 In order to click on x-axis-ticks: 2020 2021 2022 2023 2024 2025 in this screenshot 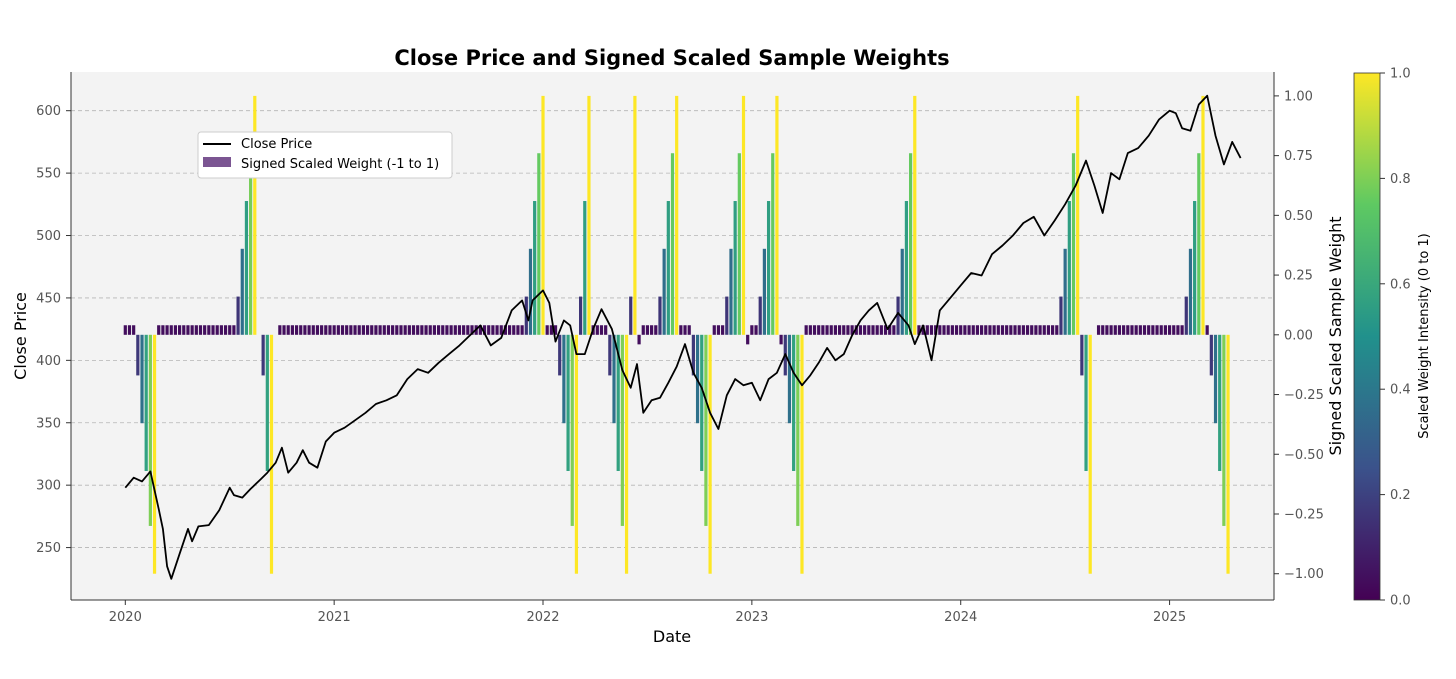, I will do `click(647, 612)`.